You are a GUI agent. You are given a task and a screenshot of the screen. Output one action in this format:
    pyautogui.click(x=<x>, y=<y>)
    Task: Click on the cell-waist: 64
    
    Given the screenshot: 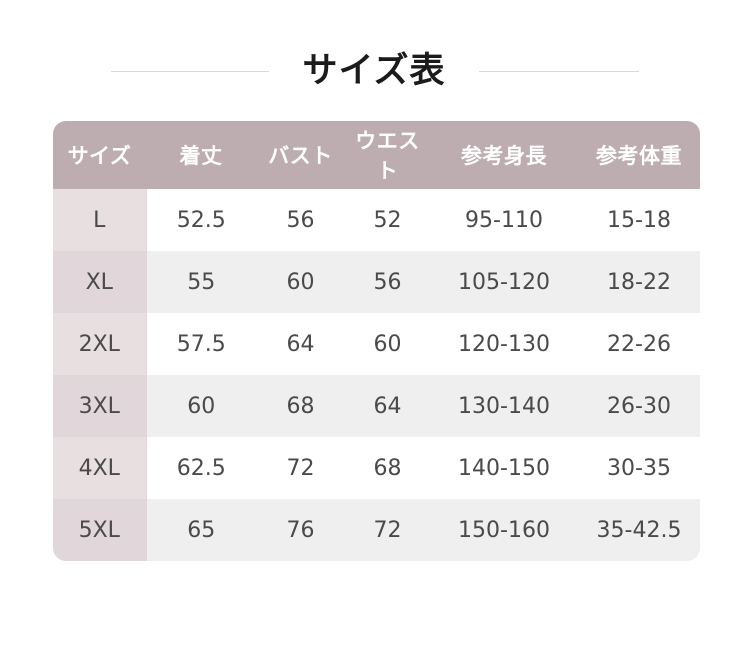 What is the action you would take?
    pyautogui.click(x=387, y=406)
    